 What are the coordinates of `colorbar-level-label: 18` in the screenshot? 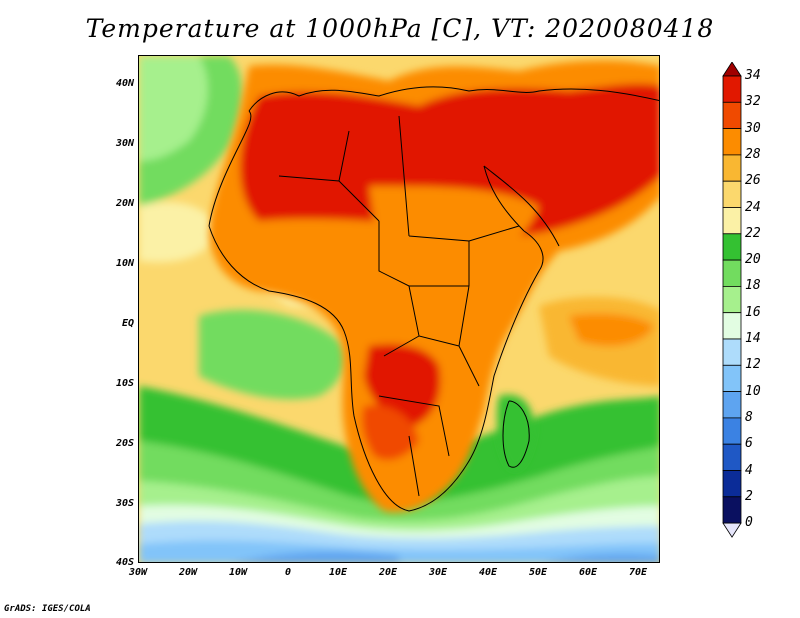 It's located at (753, 286).